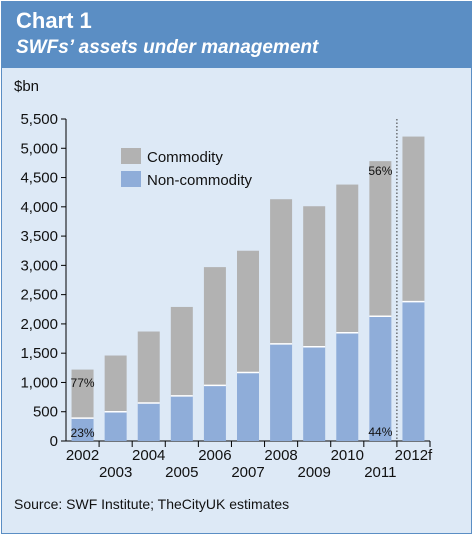 This screenshot has width=475, height=537. Describe the element at coordinates (380, 171) in the screenshot. I see `percentage-annotation: 56%` at that location.